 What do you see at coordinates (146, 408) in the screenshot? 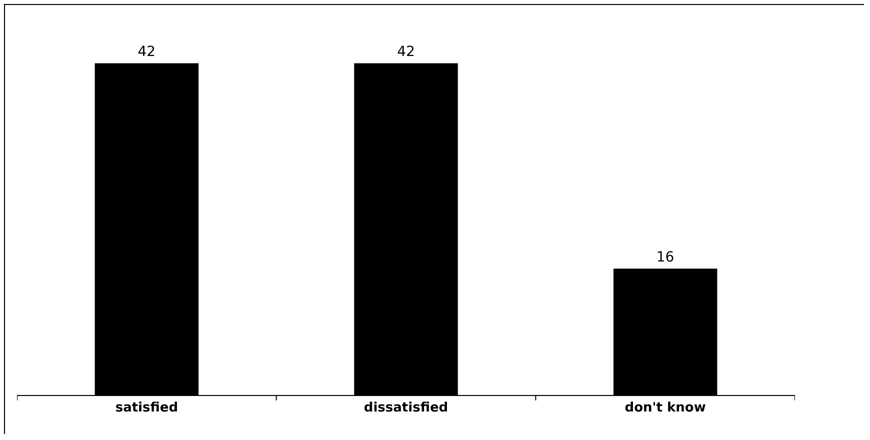
I see `x-tick-label: satisfied` at bounding box center [146, 408].